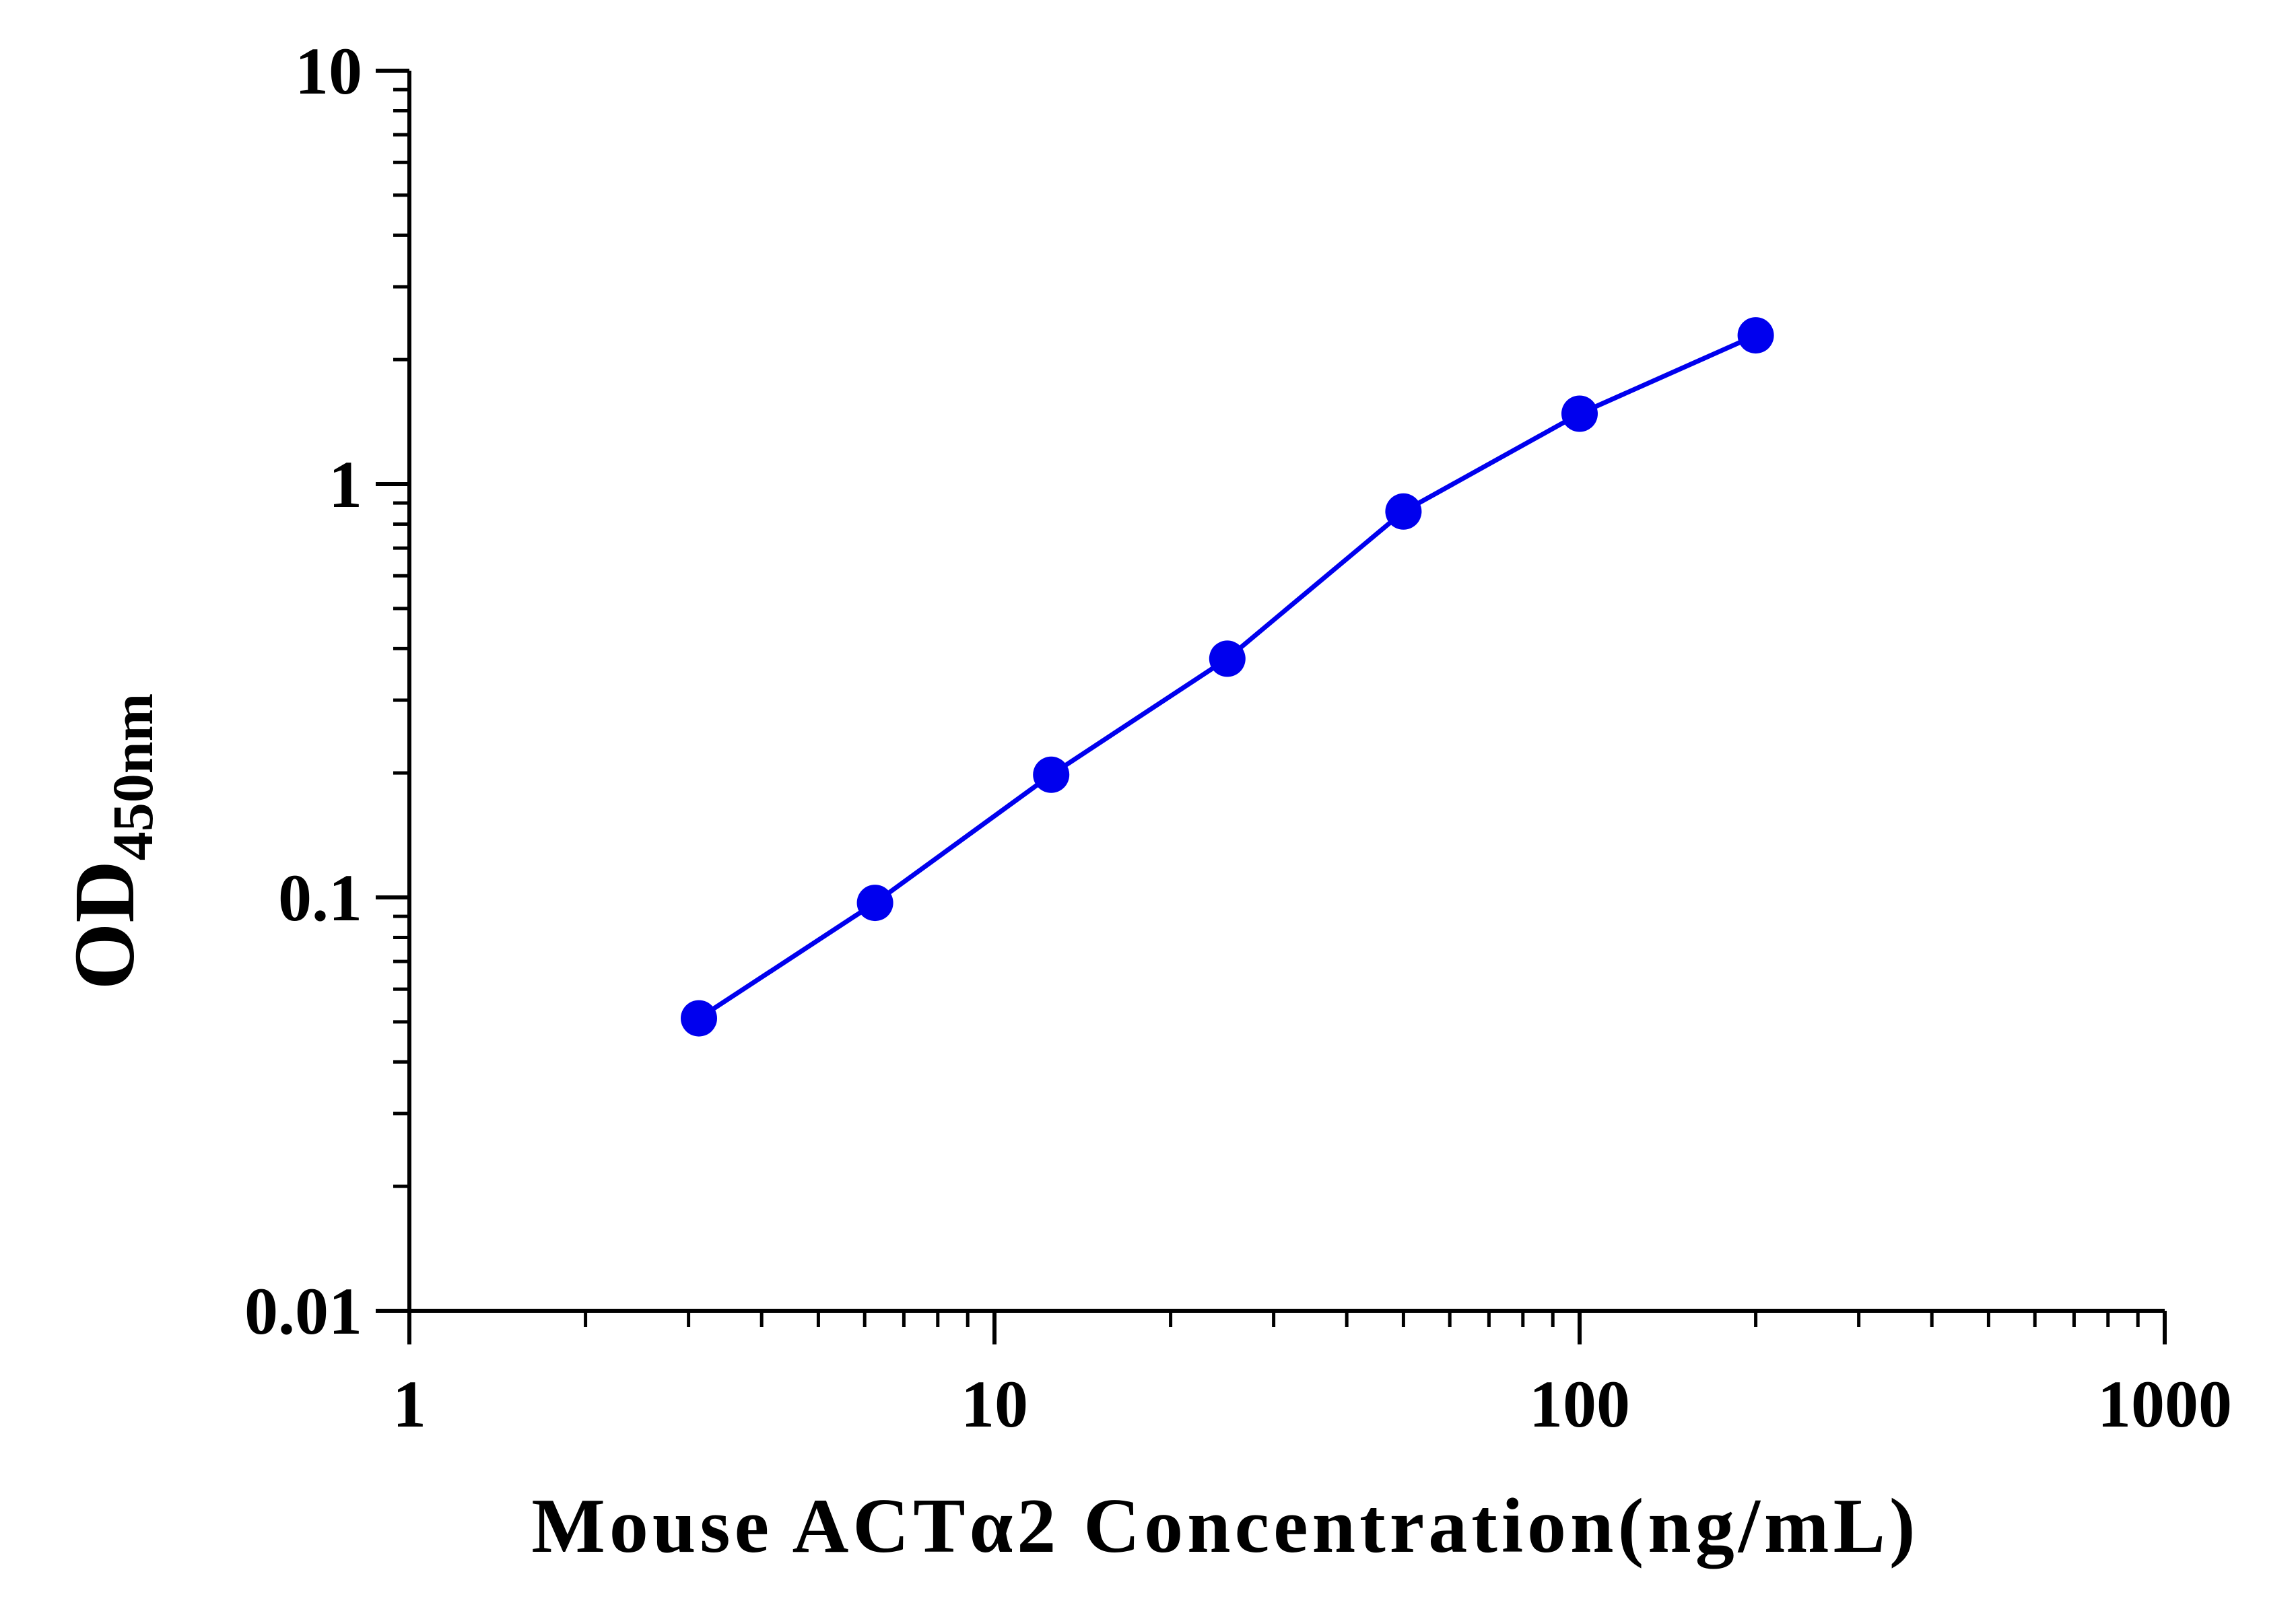 This screenshot has width=2296, height=1607. What do you see at coordinates (1225, 1526) in the screenshot?
I see `x-axis-title: Mouse ACTα2 Concentration(ng/mL)` at bounding box center [1225, 1526].